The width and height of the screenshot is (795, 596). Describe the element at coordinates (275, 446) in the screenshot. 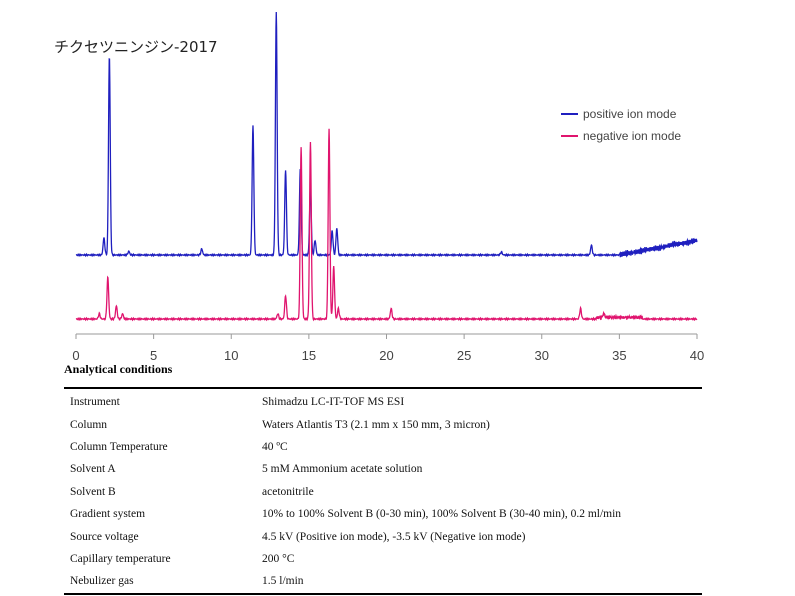

I see `condition-value: 40 ºC` at that location.